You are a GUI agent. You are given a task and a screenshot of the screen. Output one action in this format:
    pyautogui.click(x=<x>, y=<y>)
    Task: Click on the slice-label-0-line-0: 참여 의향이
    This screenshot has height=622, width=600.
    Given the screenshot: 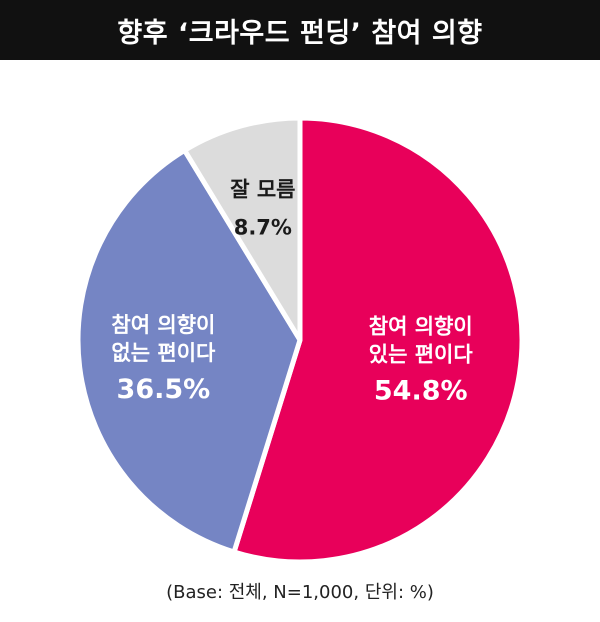 What is the action you would take?
    pyautogui.click(x=421, y=326)
    